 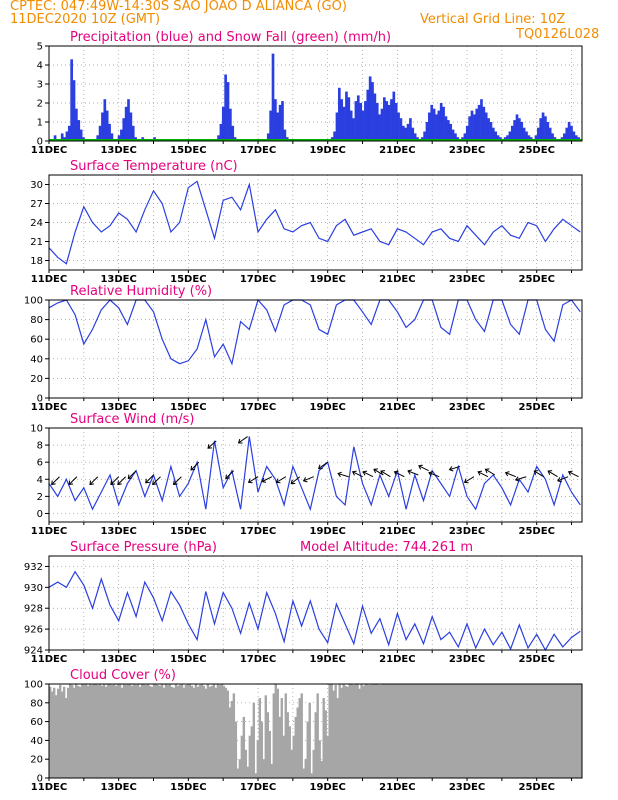 I want to click on y-tick-label: 5, so click(x=40, y=47).